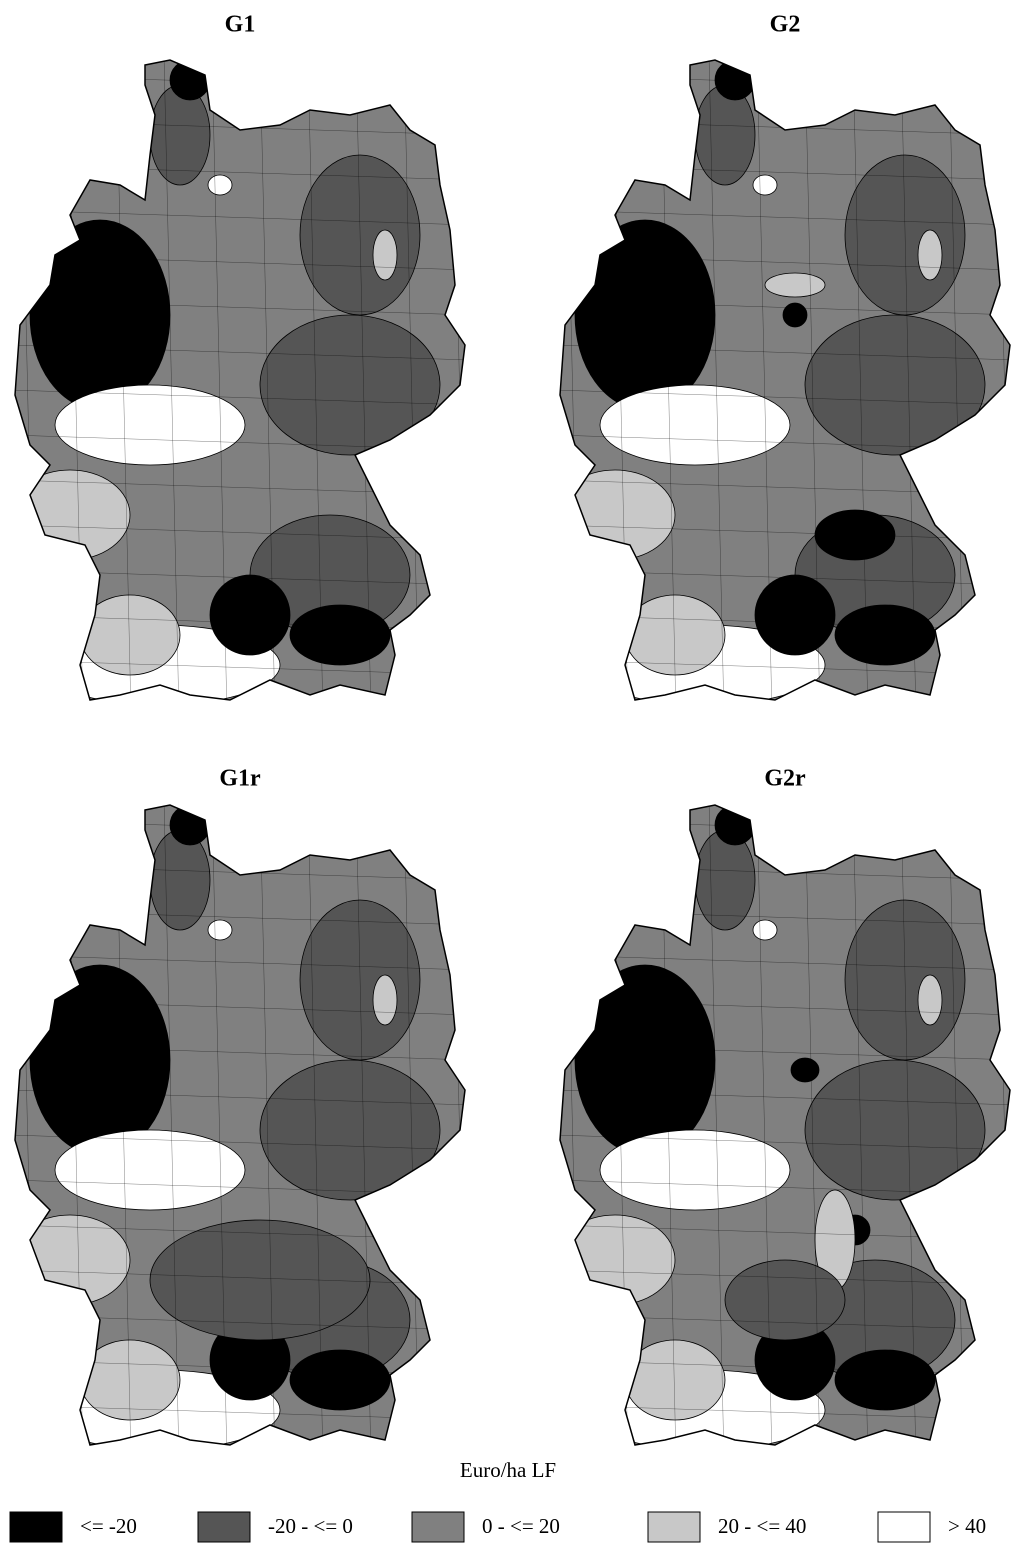 The width and height of the screenshot is (1016, 1546). Describe the element at coordinates (521, 1526) in the screenshot. I see `legend-label: 0 - <= 20` at that location.